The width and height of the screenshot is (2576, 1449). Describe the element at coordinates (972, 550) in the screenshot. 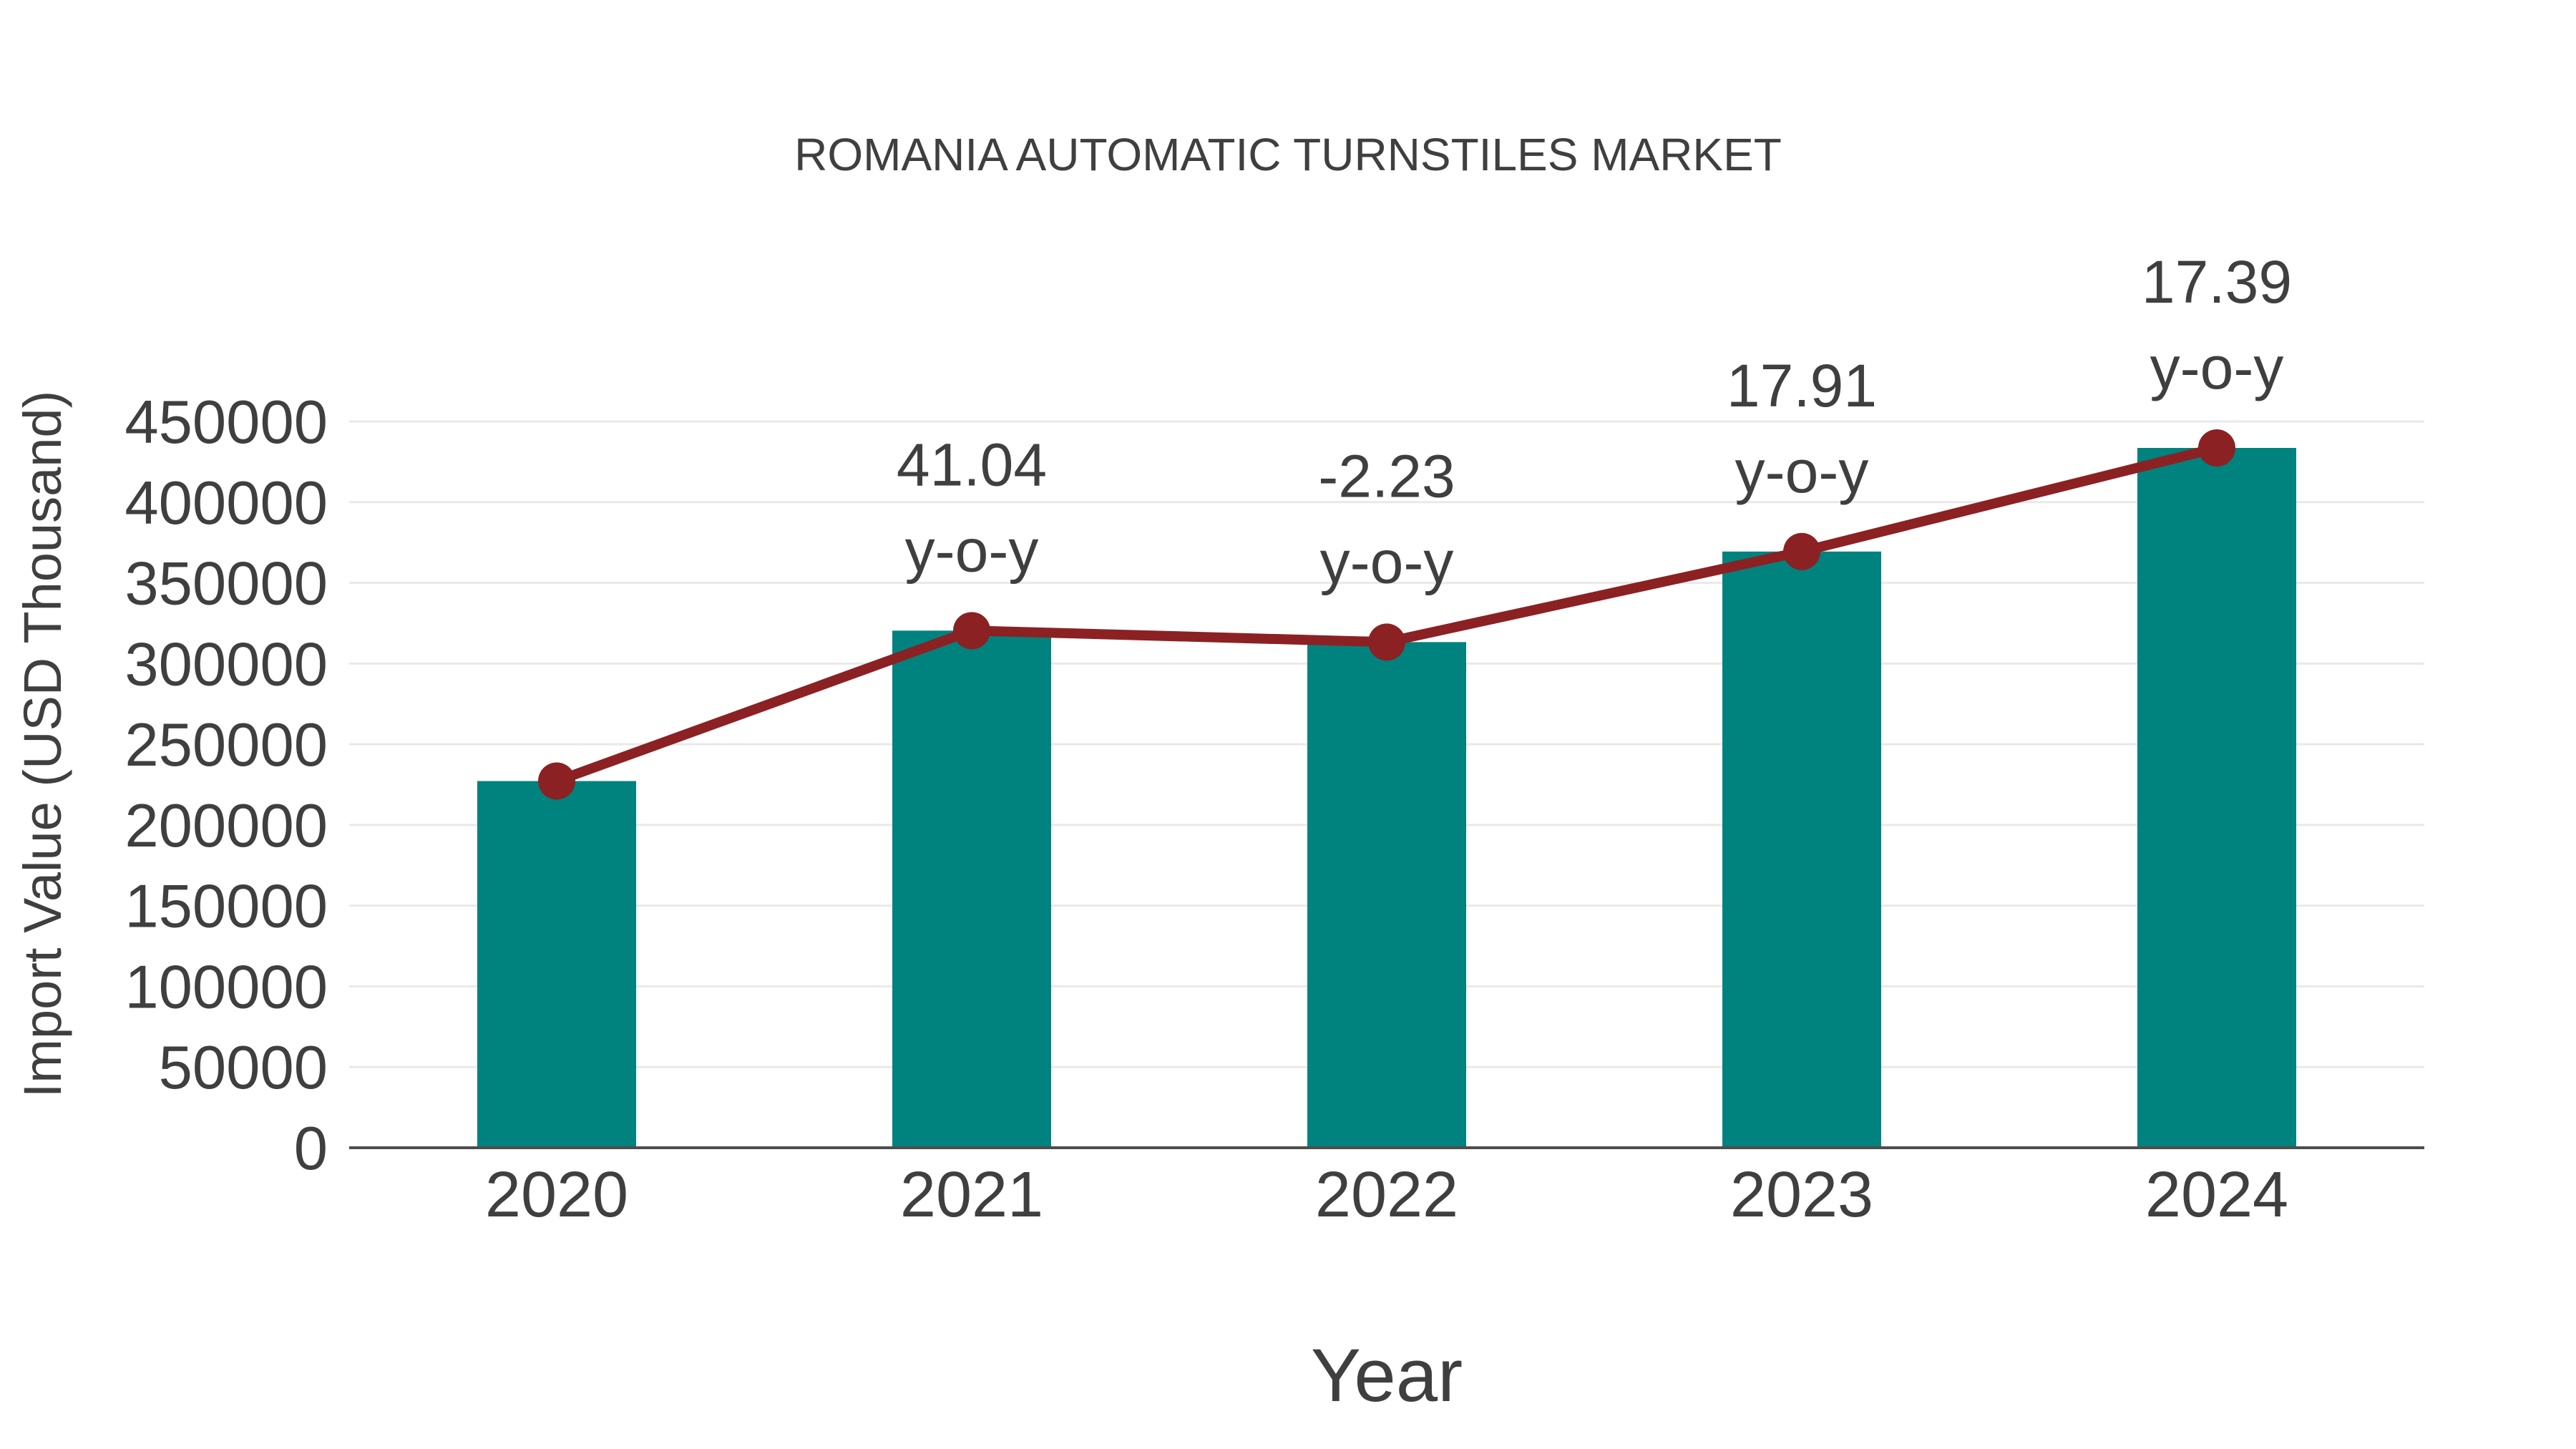

I see `annotation-2021-suffix: y-o-y` at that location.